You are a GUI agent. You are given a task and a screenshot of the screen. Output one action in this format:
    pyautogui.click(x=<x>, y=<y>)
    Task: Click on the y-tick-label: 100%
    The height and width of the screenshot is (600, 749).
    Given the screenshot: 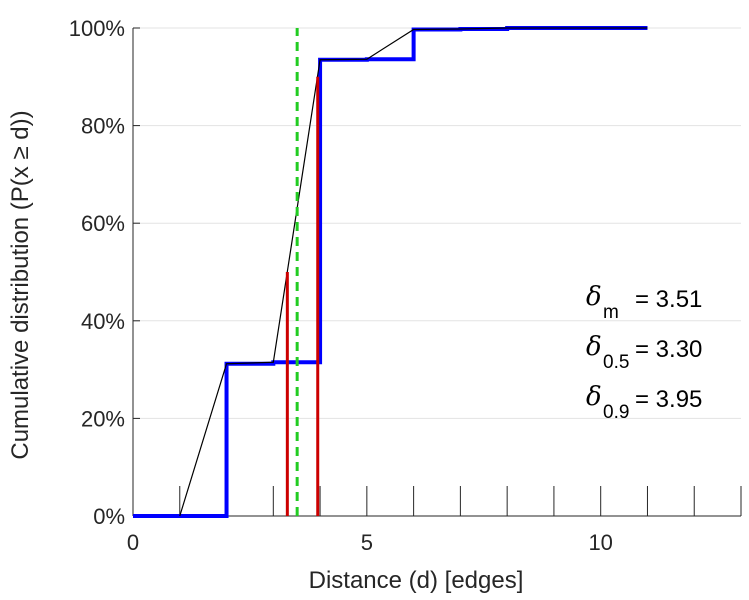 What is the action you would take?
    pyautogui.click(x=97, y=28)
    